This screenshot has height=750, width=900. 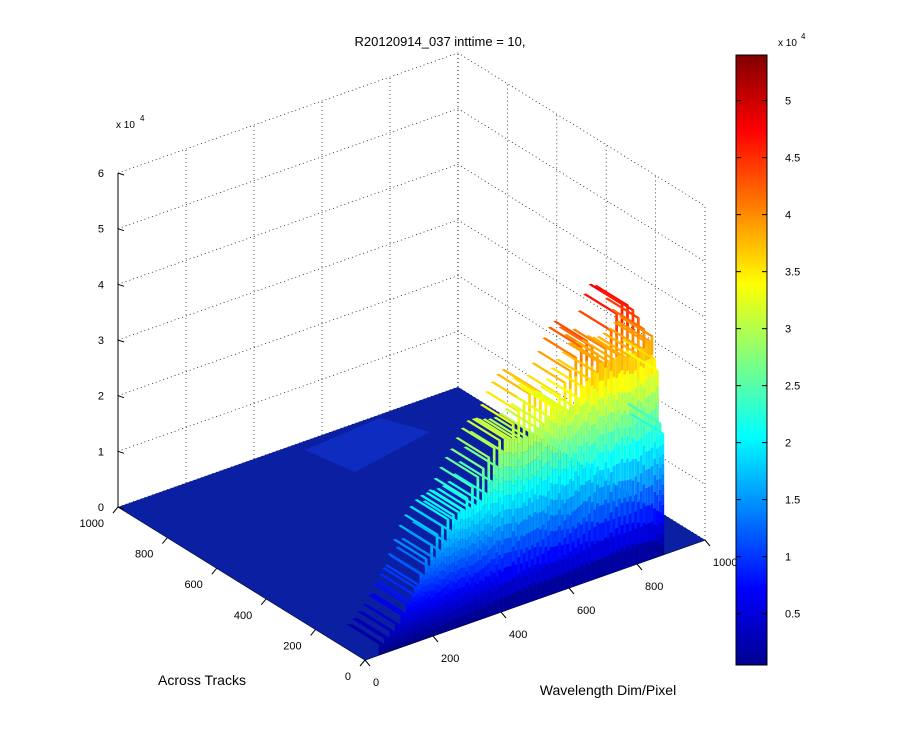 I want to click on z-grid-line, so click(x=411, y=129).